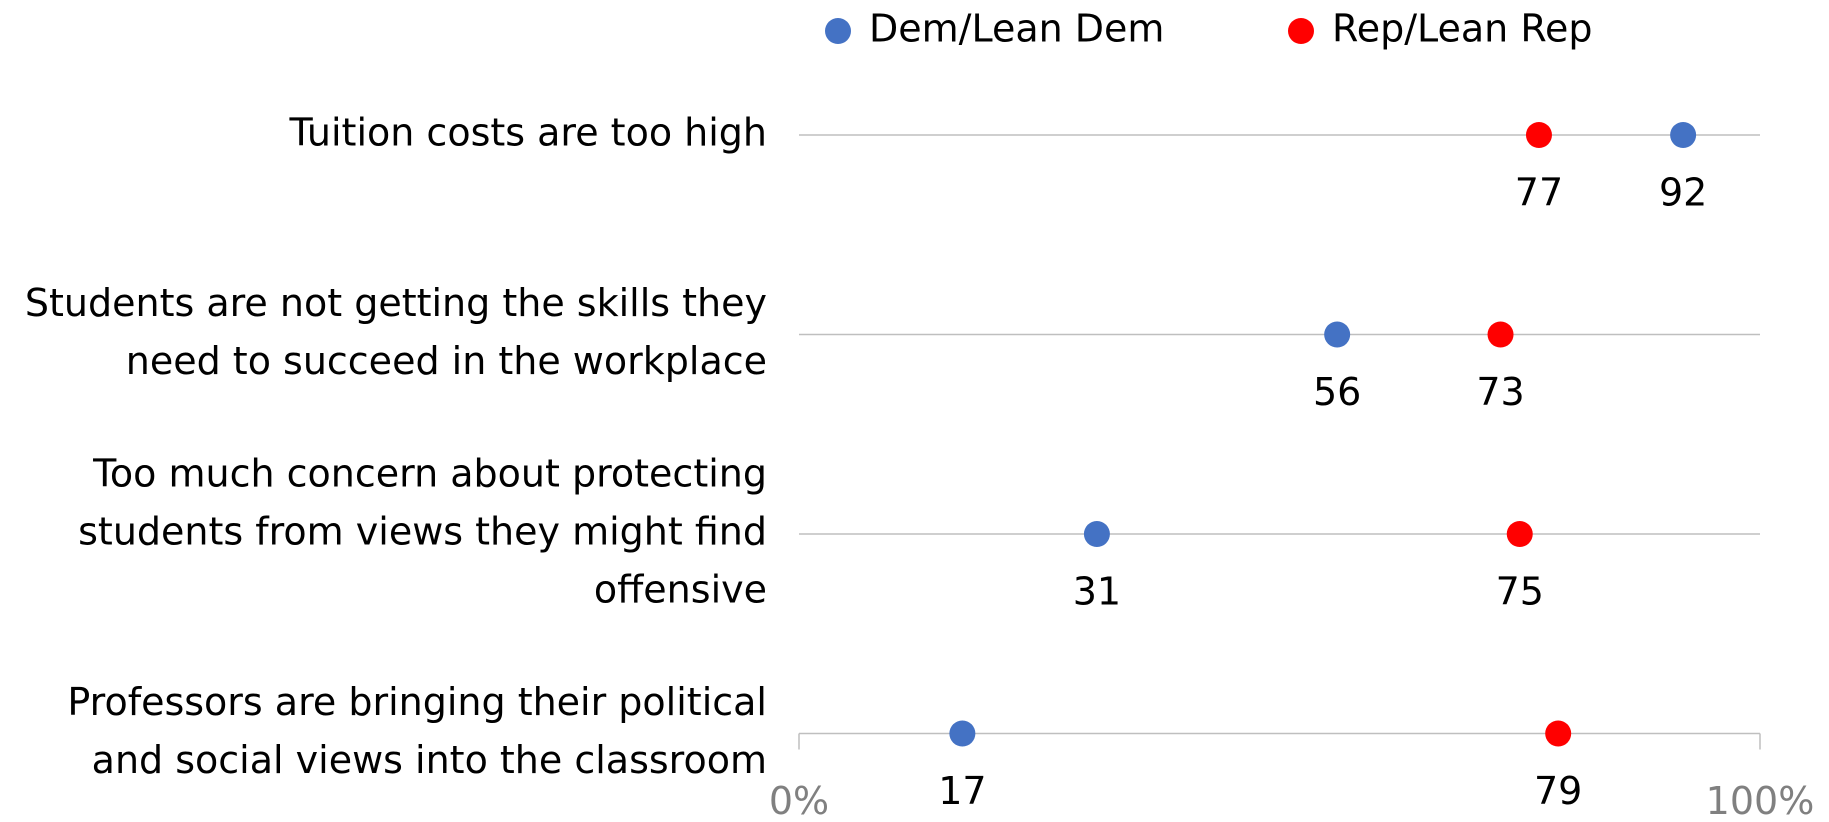  I want to click on category-label: Professors are bringing their political, so click(417, 702).